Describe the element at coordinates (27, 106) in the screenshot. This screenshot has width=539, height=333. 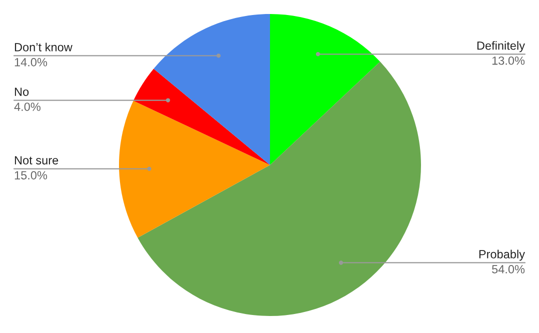
I see `data-label: 4.0%` at that location.